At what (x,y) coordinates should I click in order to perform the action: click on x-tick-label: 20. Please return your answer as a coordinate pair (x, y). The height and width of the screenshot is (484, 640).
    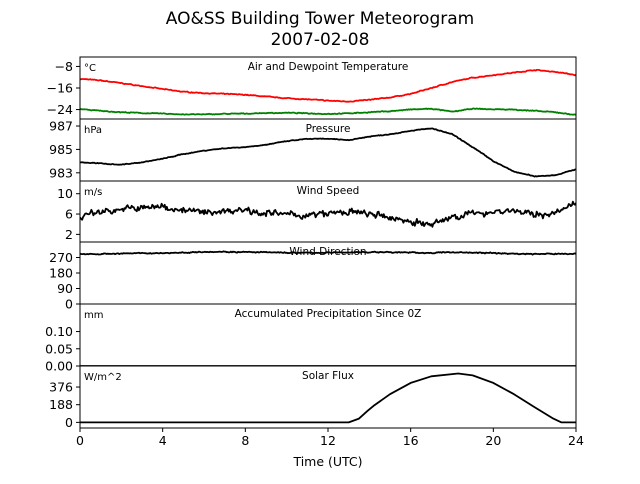
    Looking at the image, I should click on (493, 440).